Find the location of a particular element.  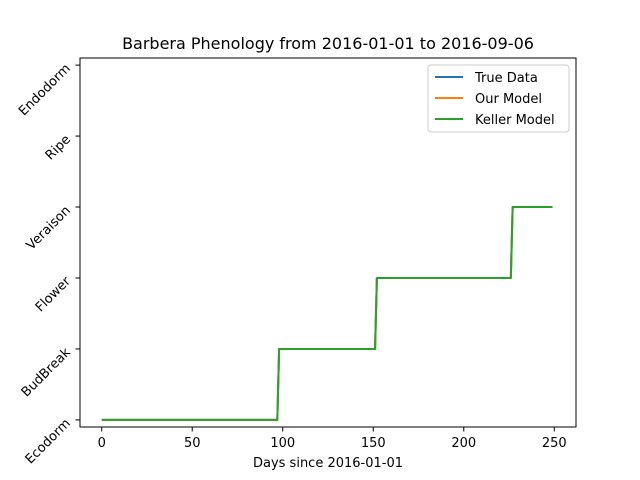

x-tick-label-4: 200 is located at coordinates (463, 443).